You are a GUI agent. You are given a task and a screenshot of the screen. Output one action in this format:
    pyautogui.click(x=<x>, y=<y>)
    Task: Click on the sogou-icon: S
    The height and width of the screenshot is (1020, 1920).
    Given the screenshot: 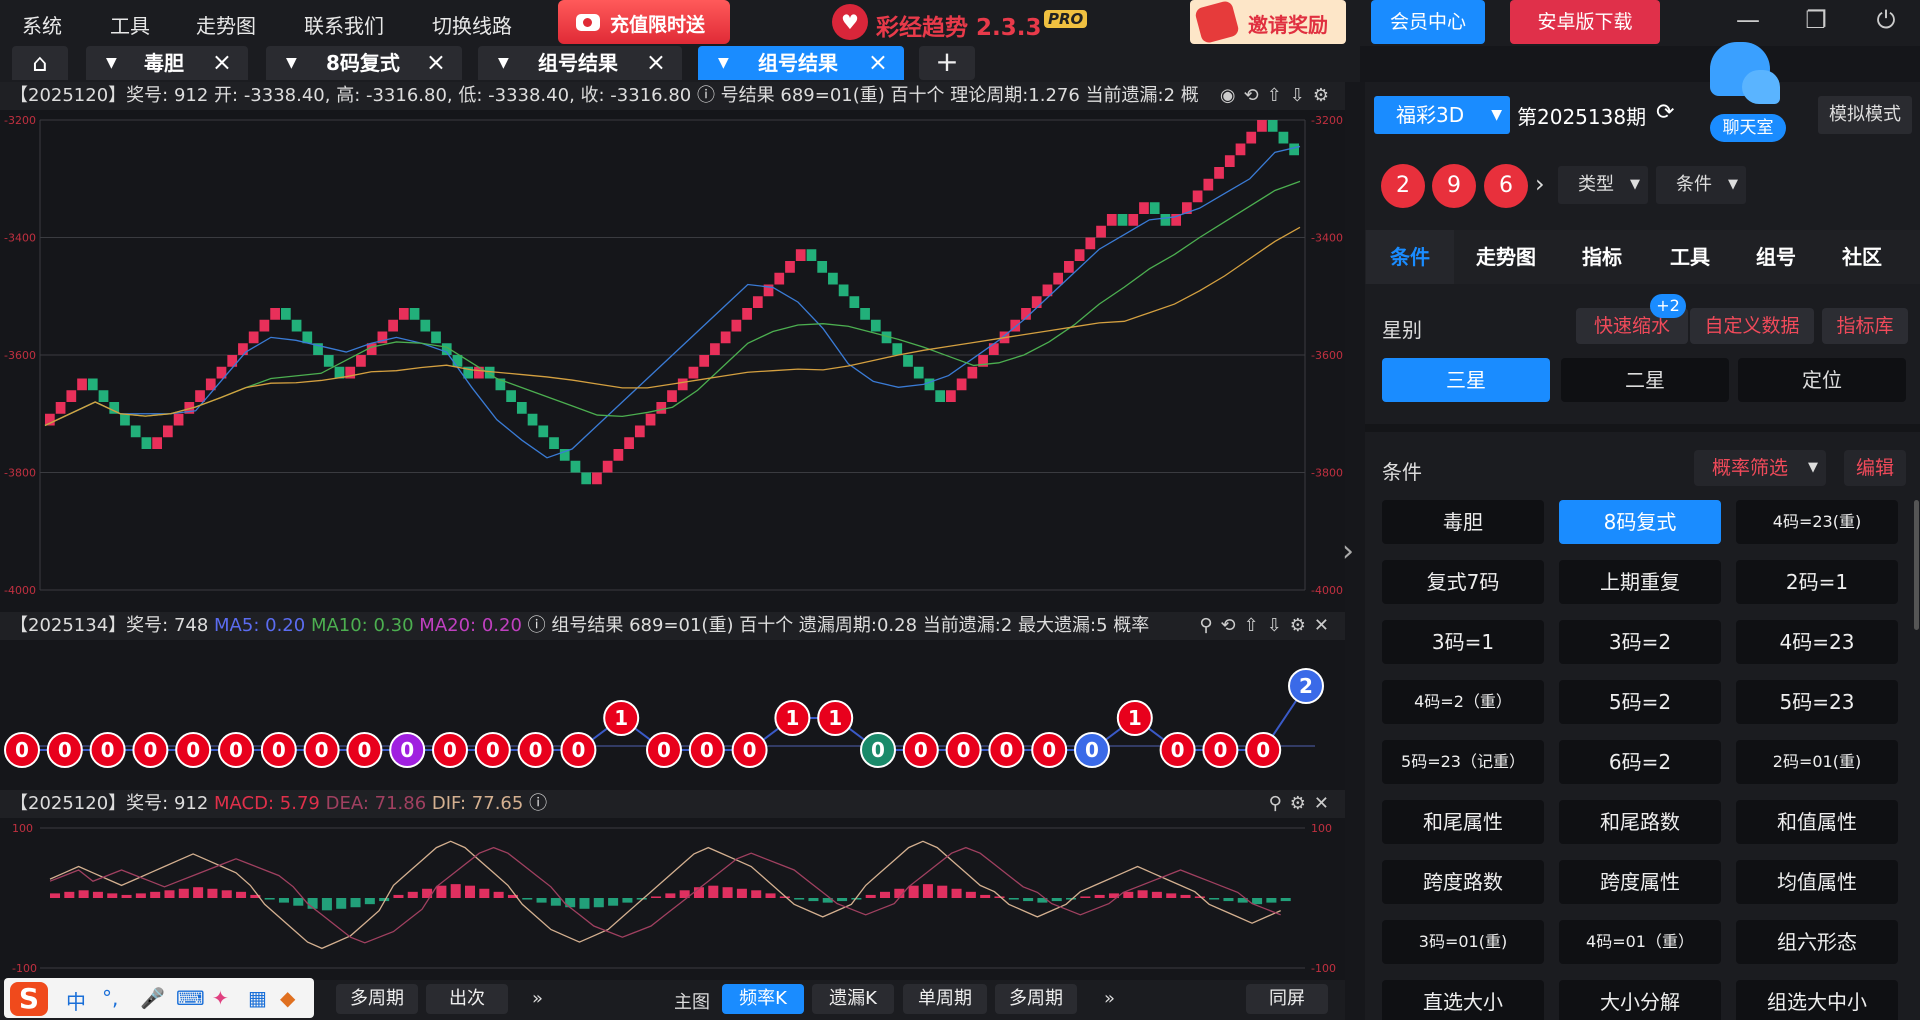 What is the action you would take?
    pyautogui.click(x=29, y=999)
    